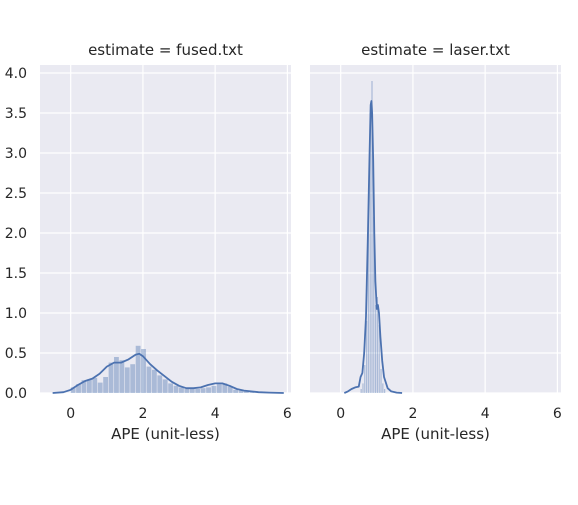 This screenshot has width=578, height=505. What do you see at coordinates (179, 414) in the screenshot?
I see `x-ticks-fused: 0 2 4 6` at bounding box center [179, 414].